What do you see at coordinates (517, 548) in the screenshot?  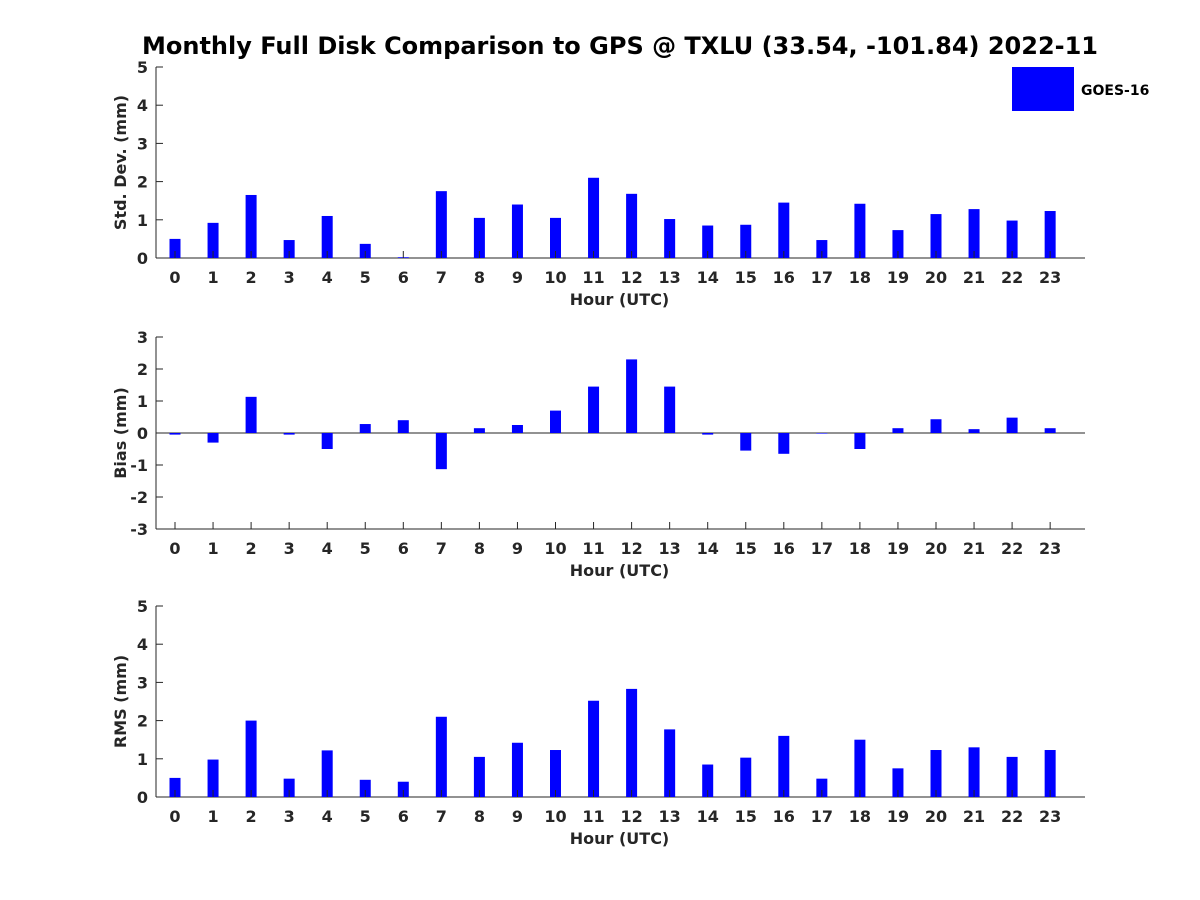 I see `x-tick-label: 9` at bounding box center [517, 548].